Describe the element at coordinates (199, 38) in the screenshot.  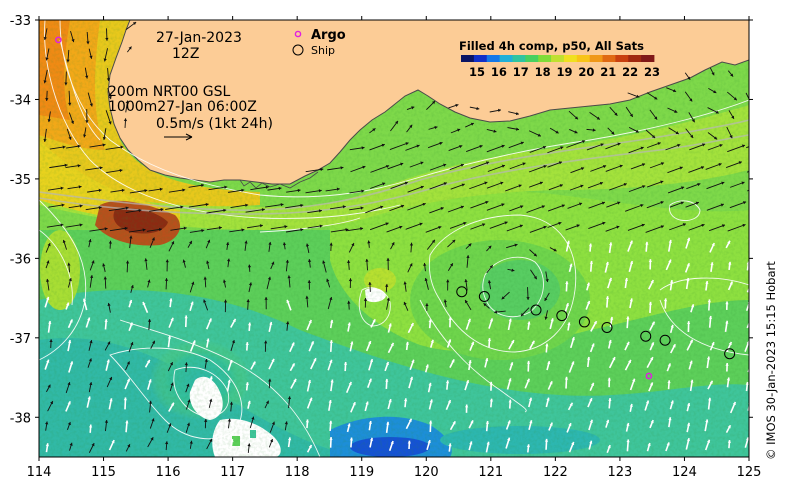
I see `date-label: 27-Jan-2023` at that location.